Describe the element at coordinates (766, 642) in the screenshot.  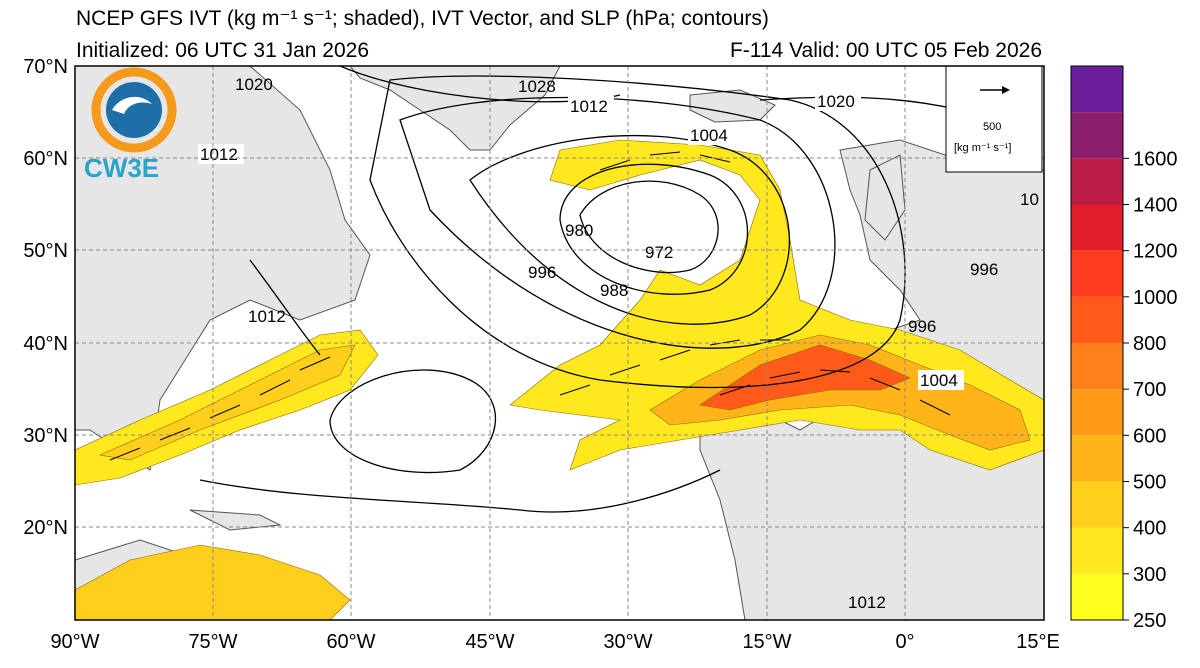
I see `lon-label: 15°W` at that location.